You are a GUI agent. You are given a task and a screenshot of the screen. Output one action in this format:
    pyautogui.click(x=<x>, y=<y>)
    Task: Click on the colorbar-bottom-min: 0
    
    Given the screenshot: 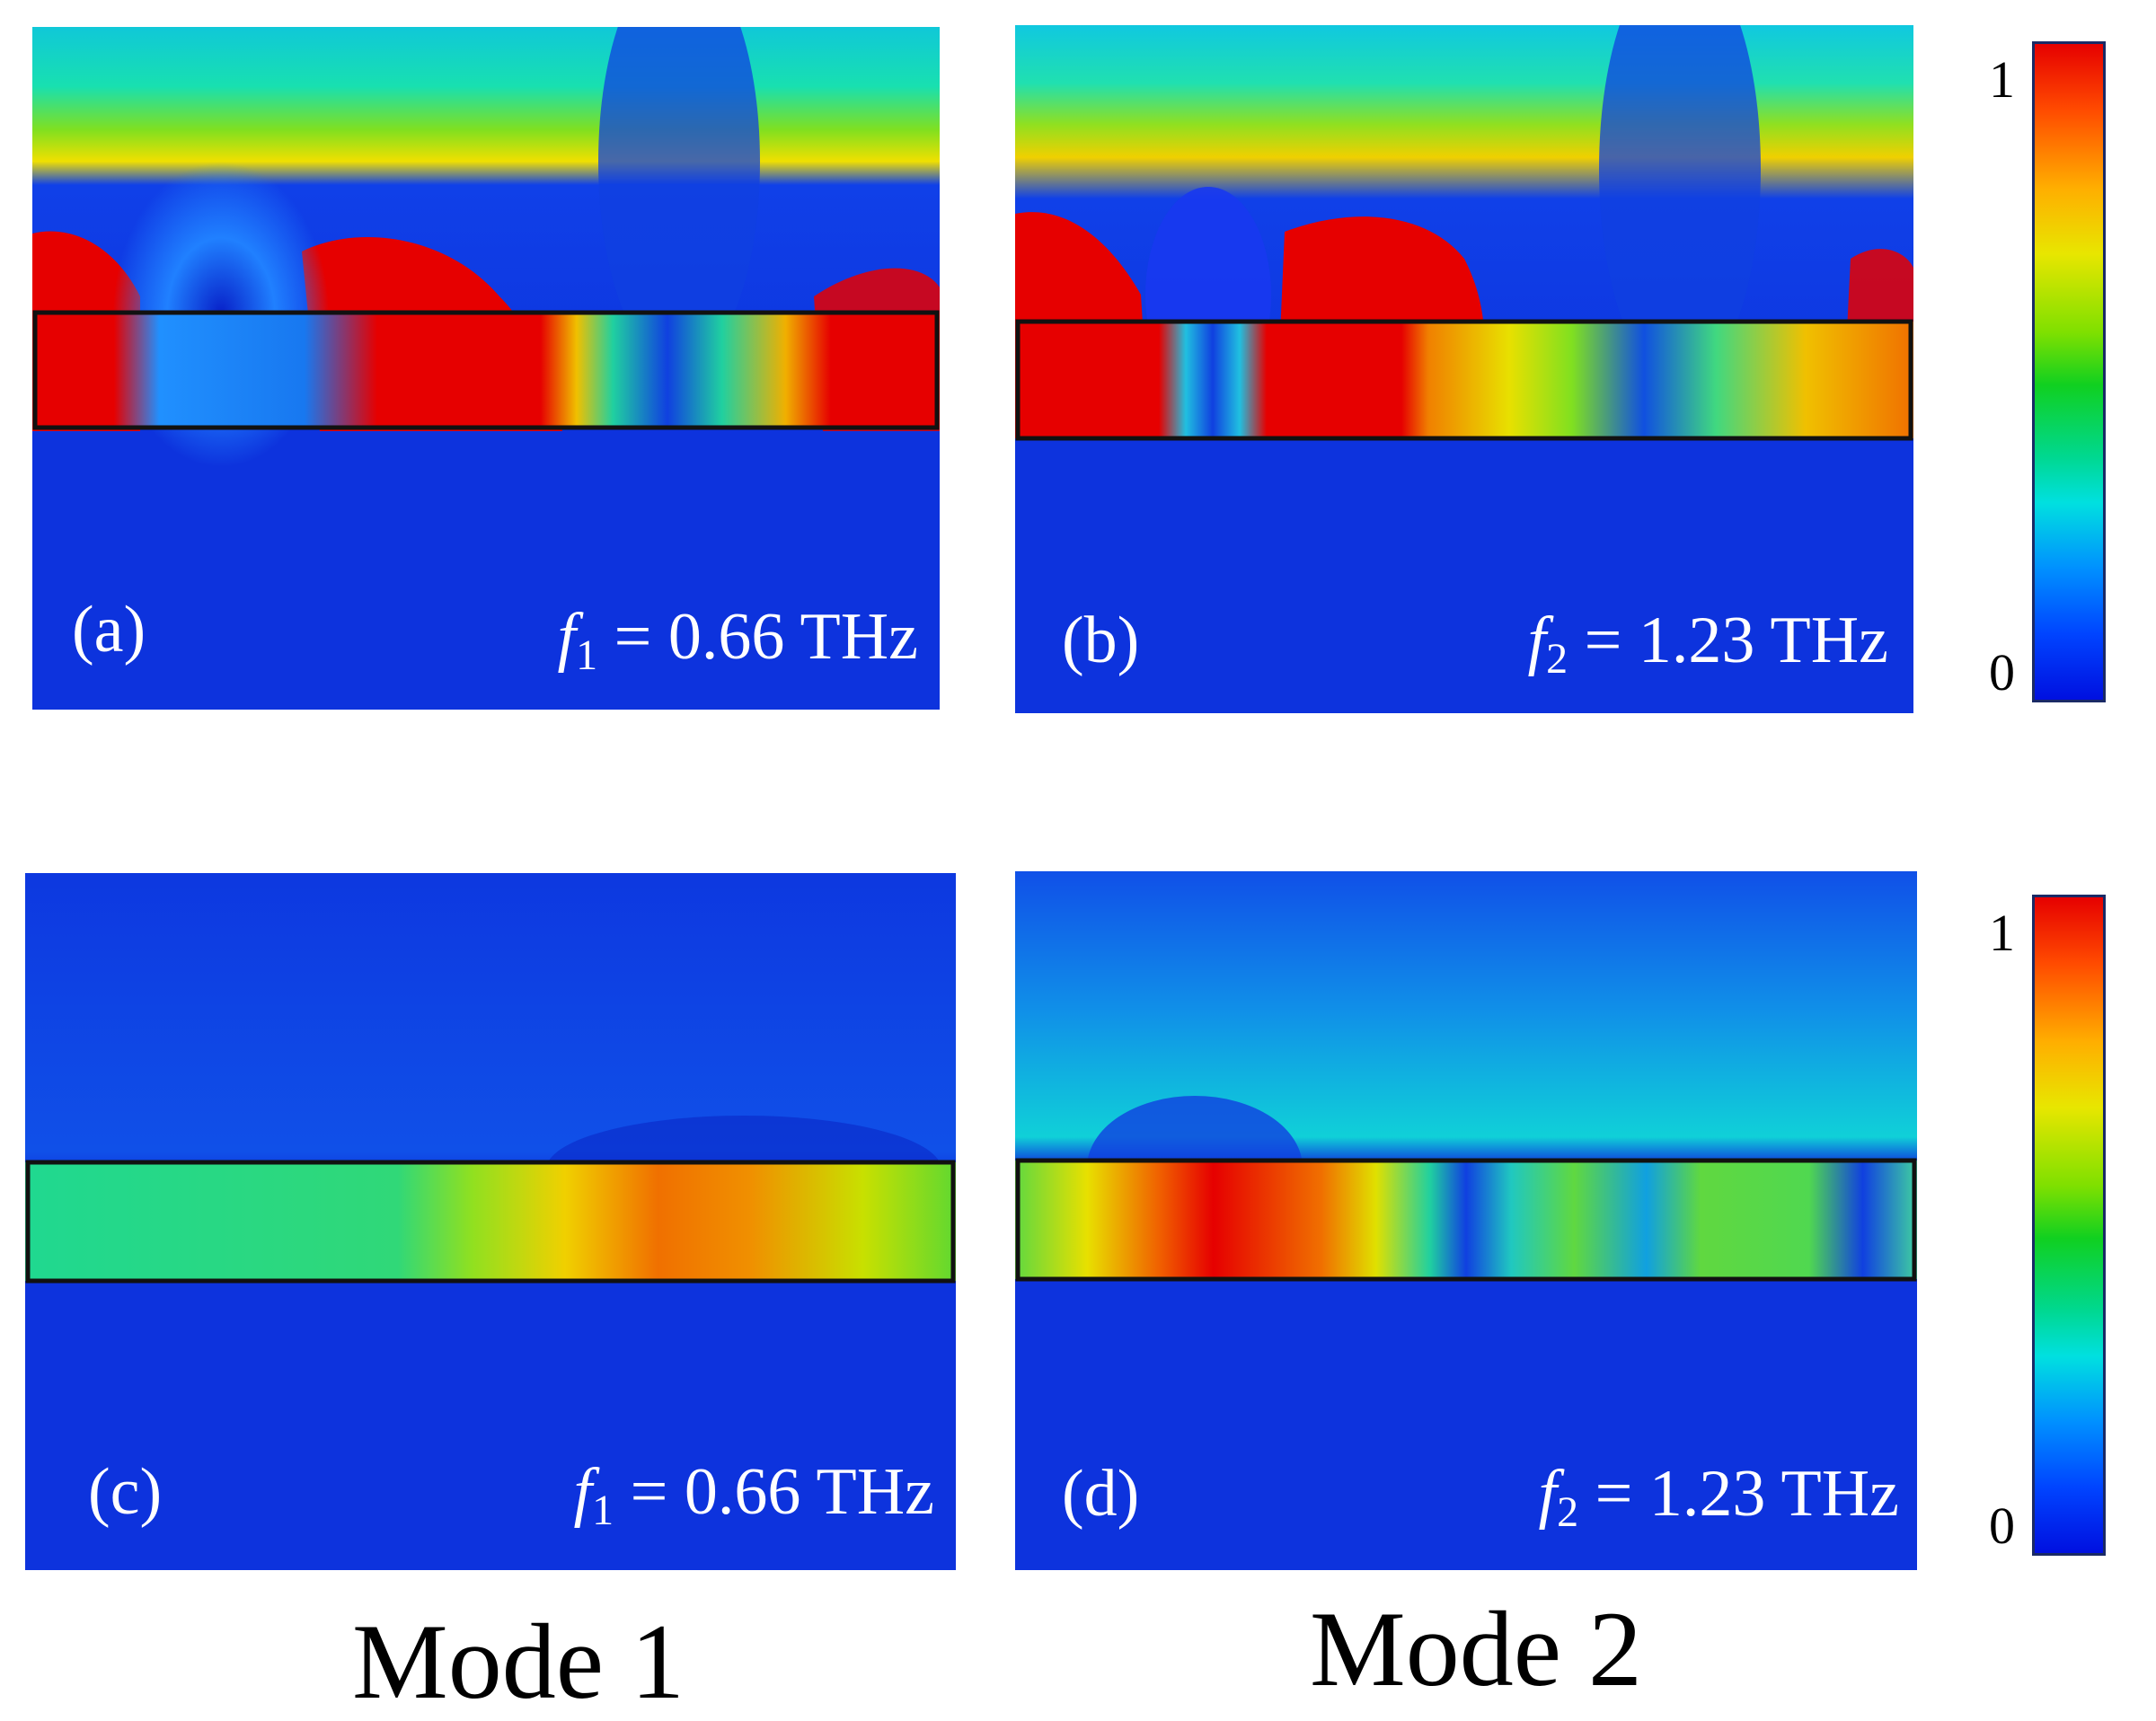 What is the action you would take?
    pyautogui.click(x=2002, y=1525)
    